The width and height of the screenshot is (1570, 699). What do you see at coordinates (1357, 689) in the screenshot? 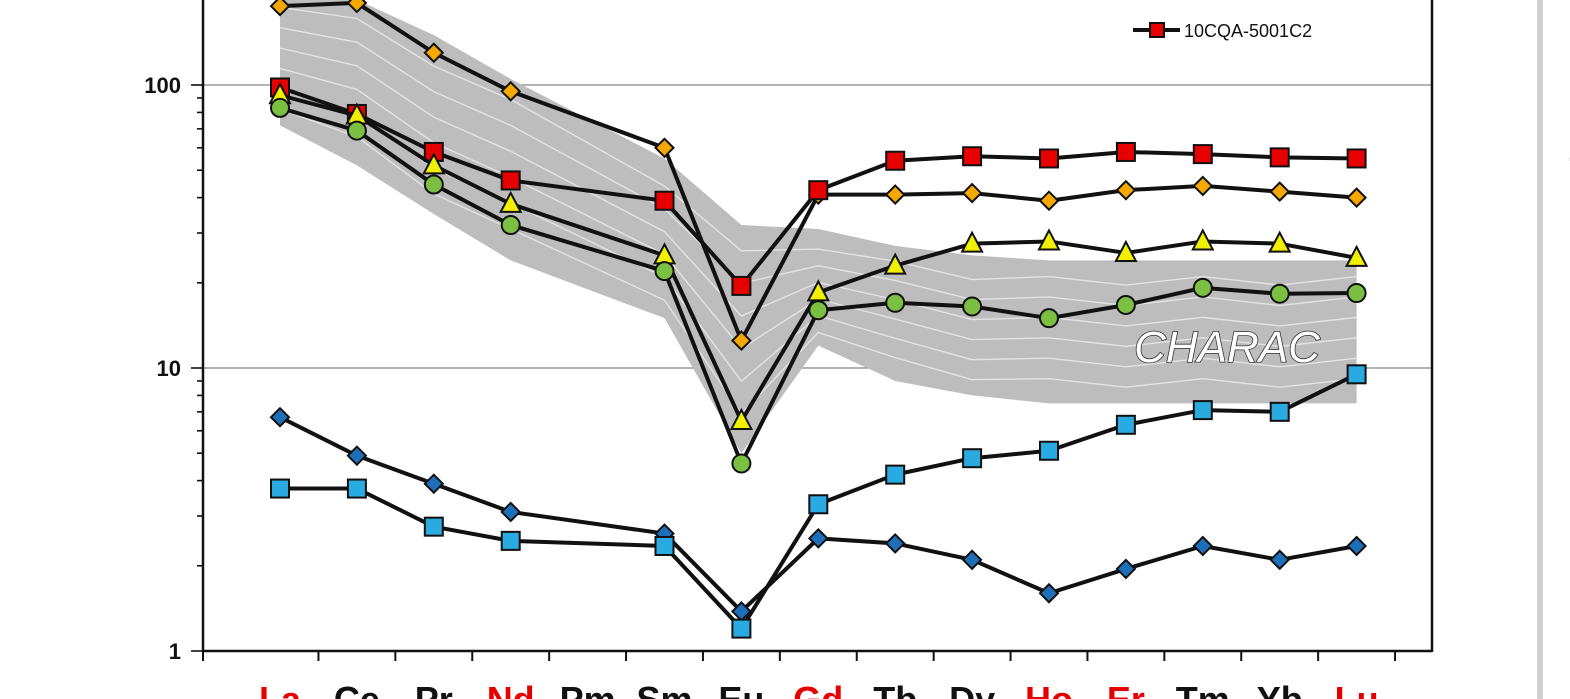
I see `x-tick-label: Lu` at bounding box center [1357, 689].